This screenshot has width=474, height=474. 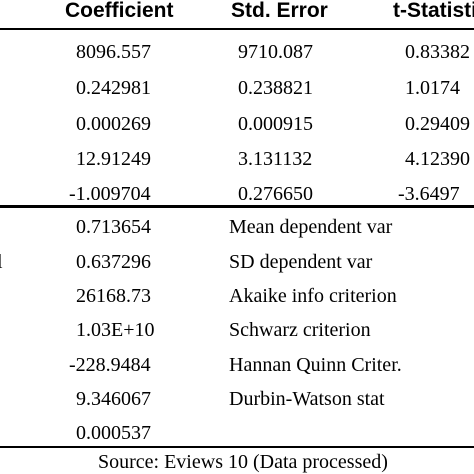 What do you see at coordinates (437, 52) in the screenshot?
I see `t-stat-value: 0.83382` at bounding box center [437, 52].